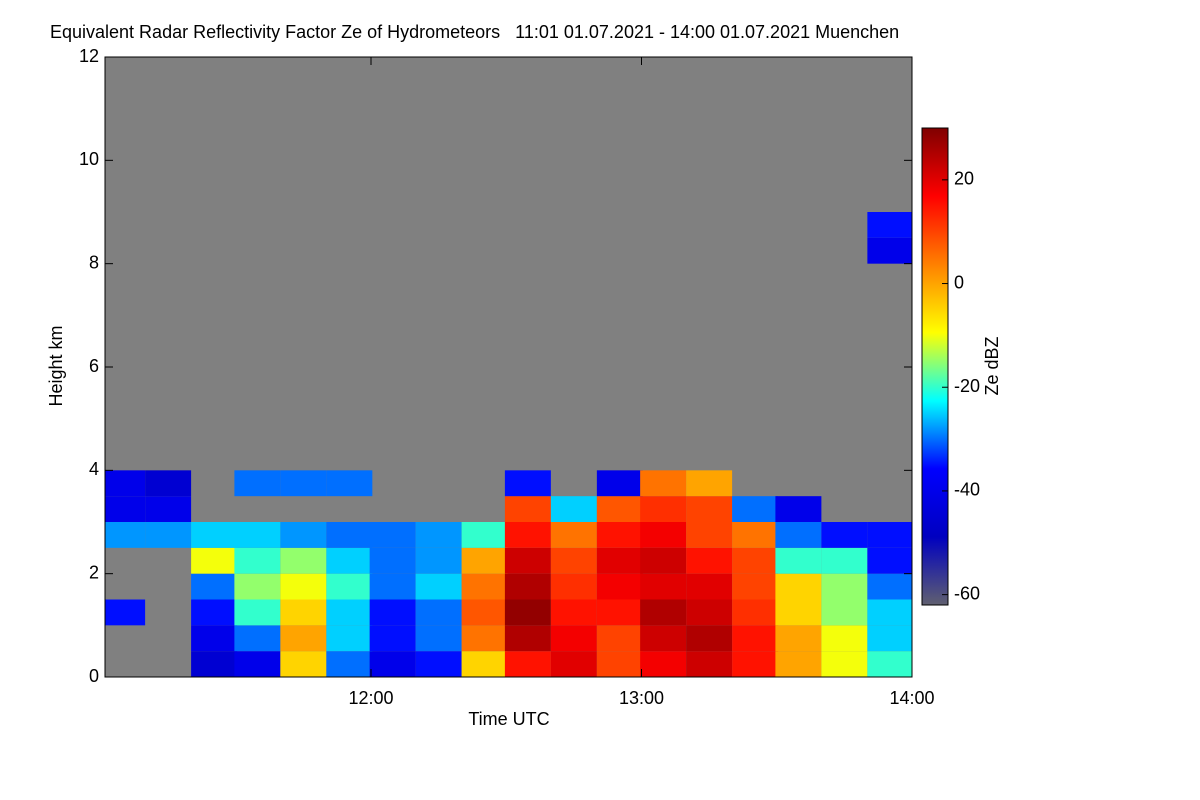 The width and height of the screenshot is (1200, 800). I want to click on colorbar-tick-label: -20, so click(967, 386).